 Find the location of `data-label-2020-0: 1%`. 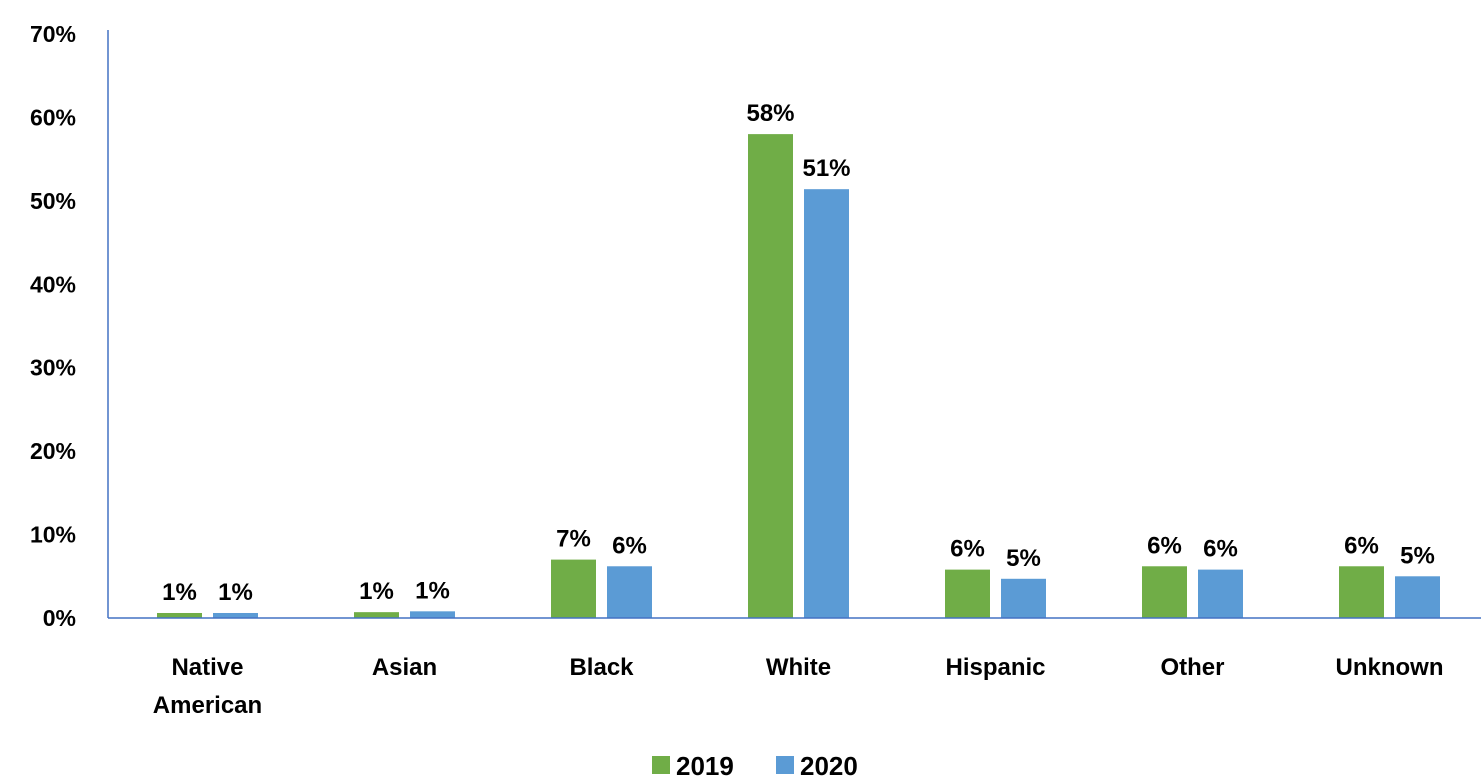

data-label-2020-0: 1% is located at coordinates (235, 592).